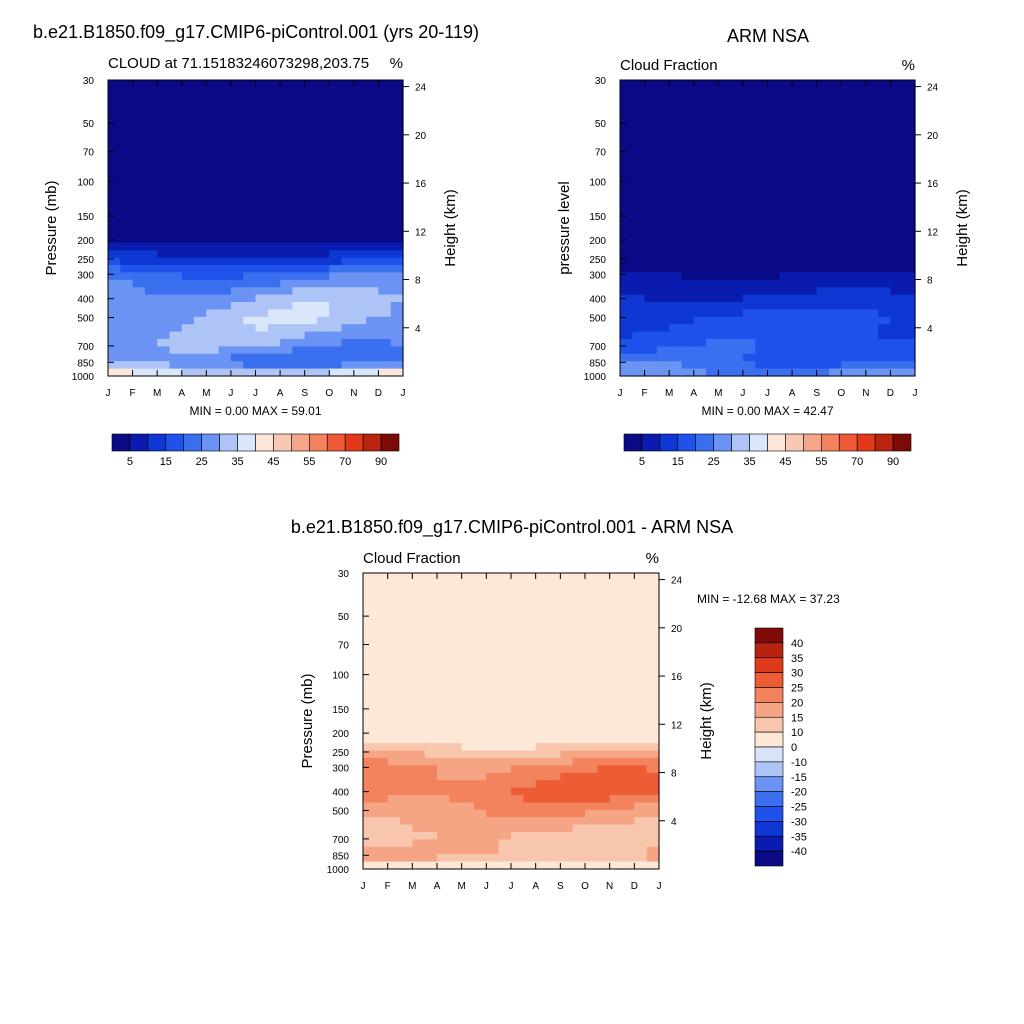  I want to click on x-tick-label: S, so click(816, 393).